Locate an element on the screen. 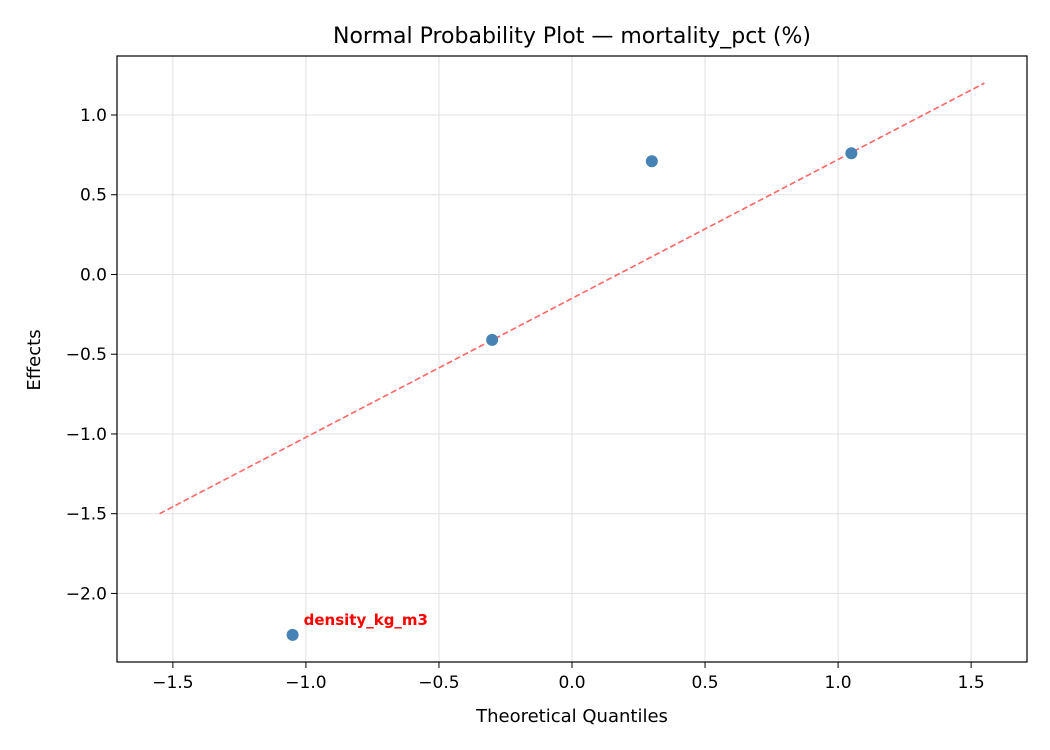 Image resolution: width=1050 pixels, height=750 pixels. y-tick-label: −1.5 is located at coordinates (86, 515).